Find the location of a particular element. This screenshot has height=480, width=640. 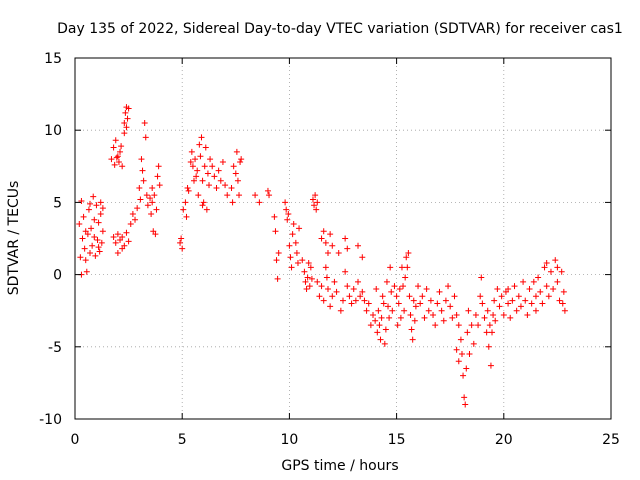

y-tick-label: 10 is located at coordinates (53, 131).